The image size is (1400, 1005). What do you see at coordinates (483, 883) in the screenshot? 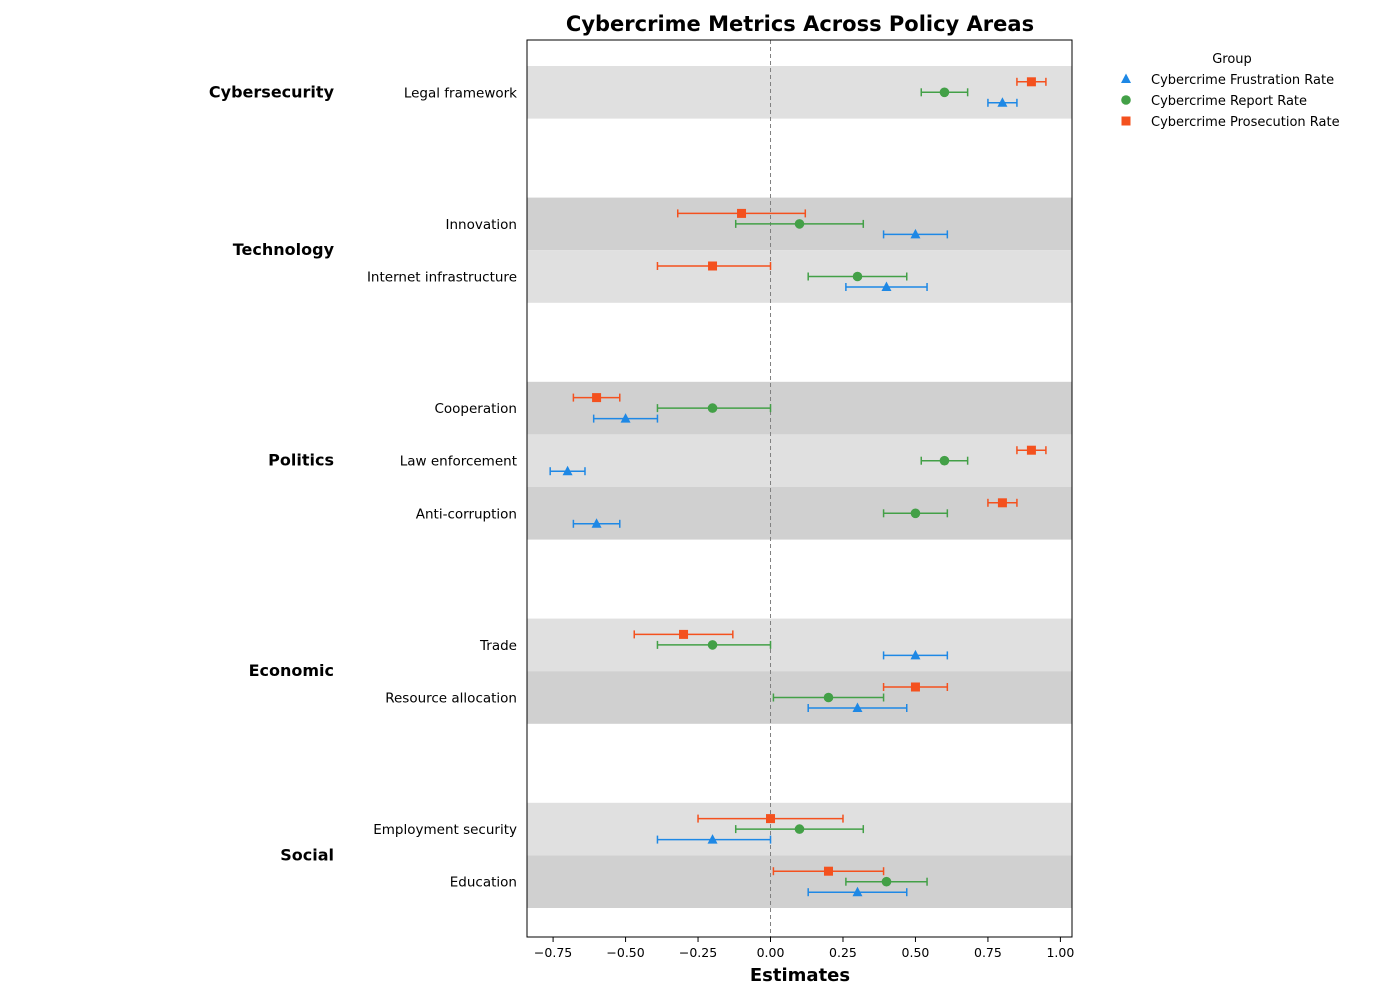
I see `category-label: Education` at bounding box center [483, 883].